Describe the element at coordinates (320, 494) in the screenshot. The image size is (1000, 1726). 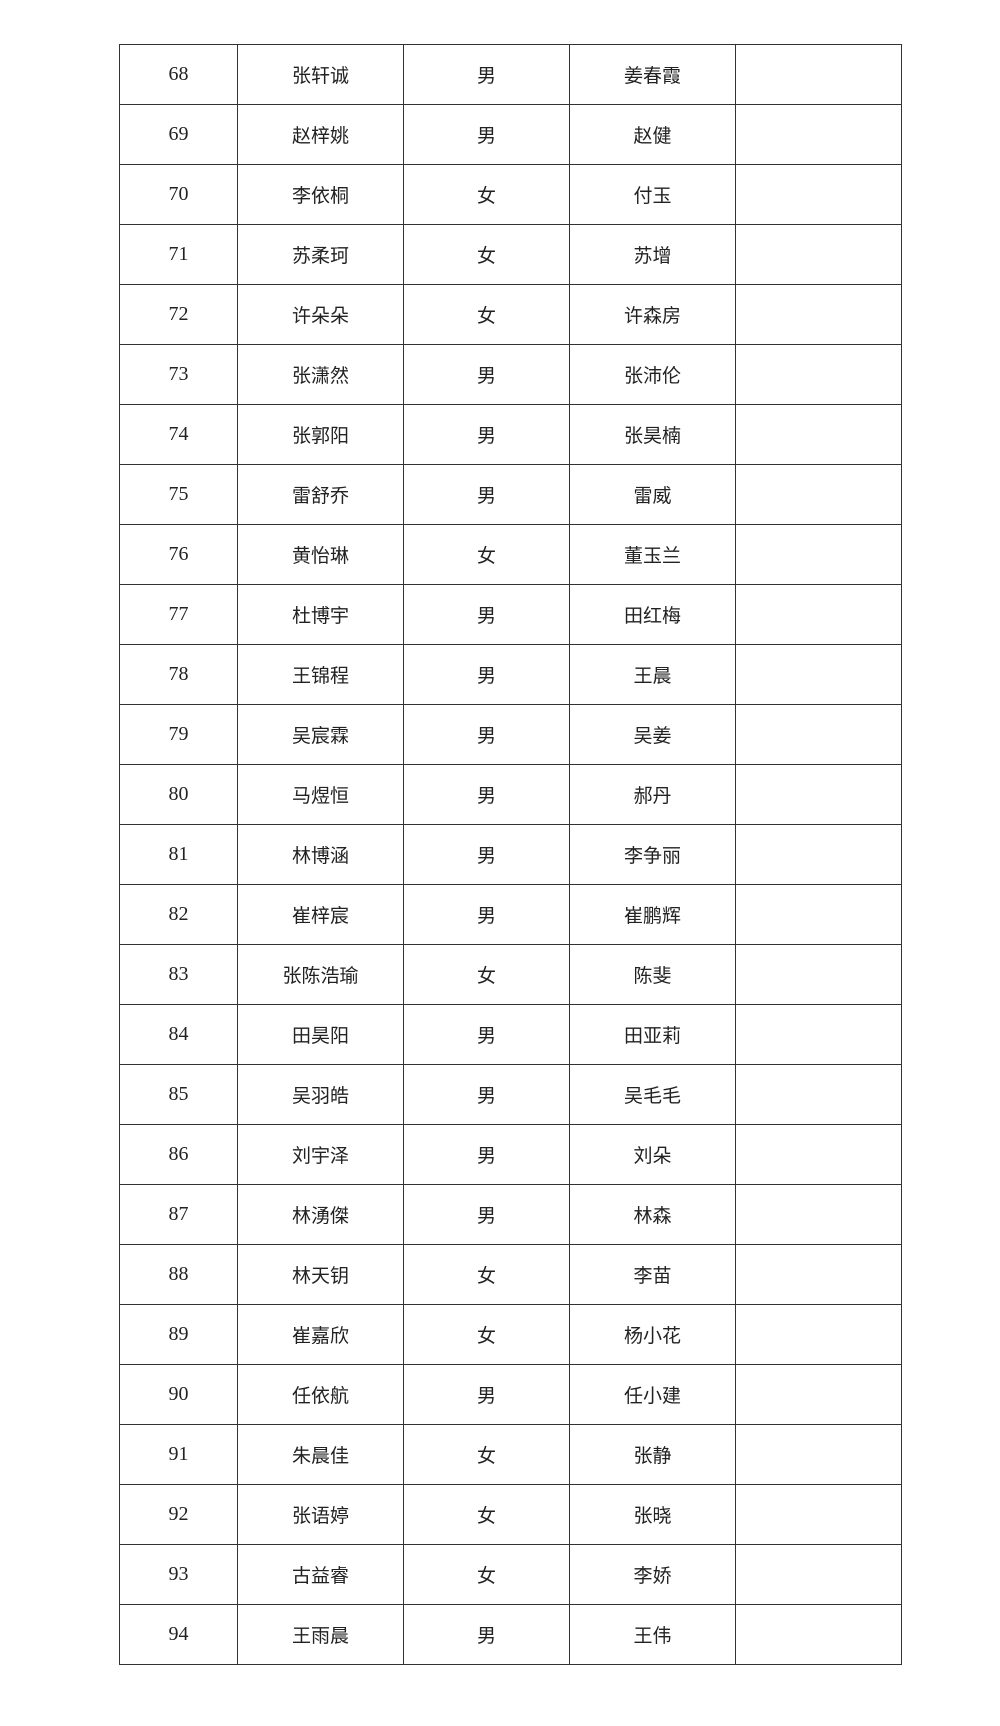
I see `student-name-cell: 雷舒乔` at that location.